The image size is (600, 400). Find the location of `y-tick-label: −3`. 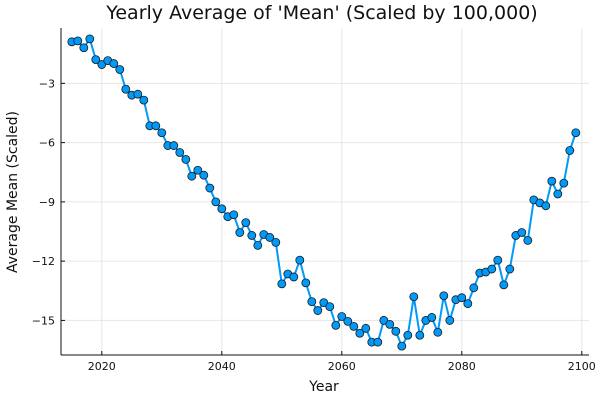

y-tick-label: −3 is located at coordinates (47, 83).